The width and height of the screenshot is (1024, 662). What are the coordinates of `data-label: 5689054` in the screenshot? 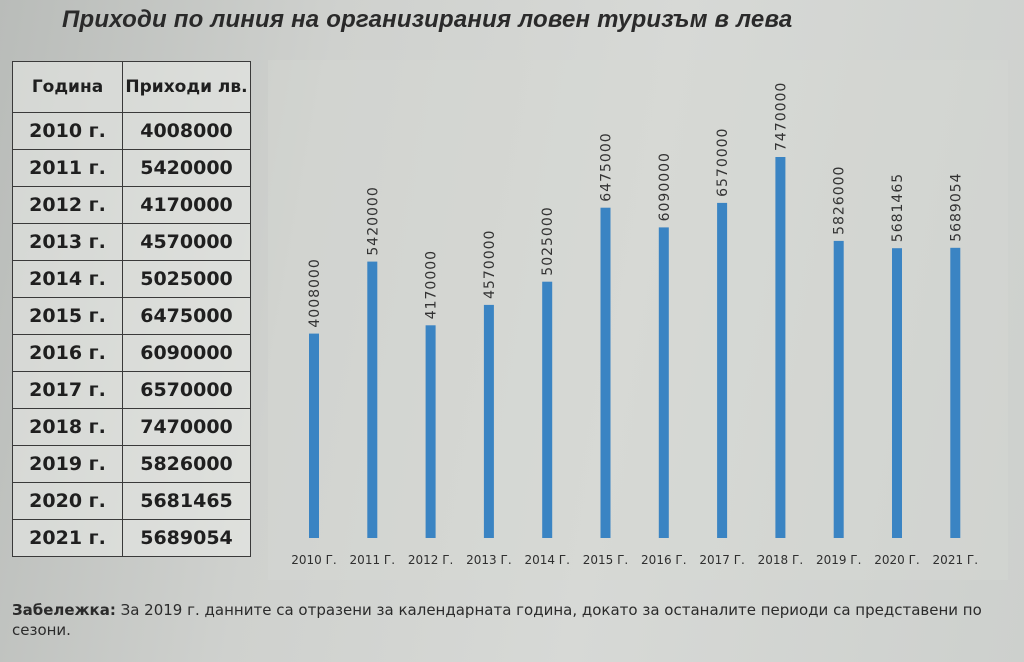 It's located at (956, 206).